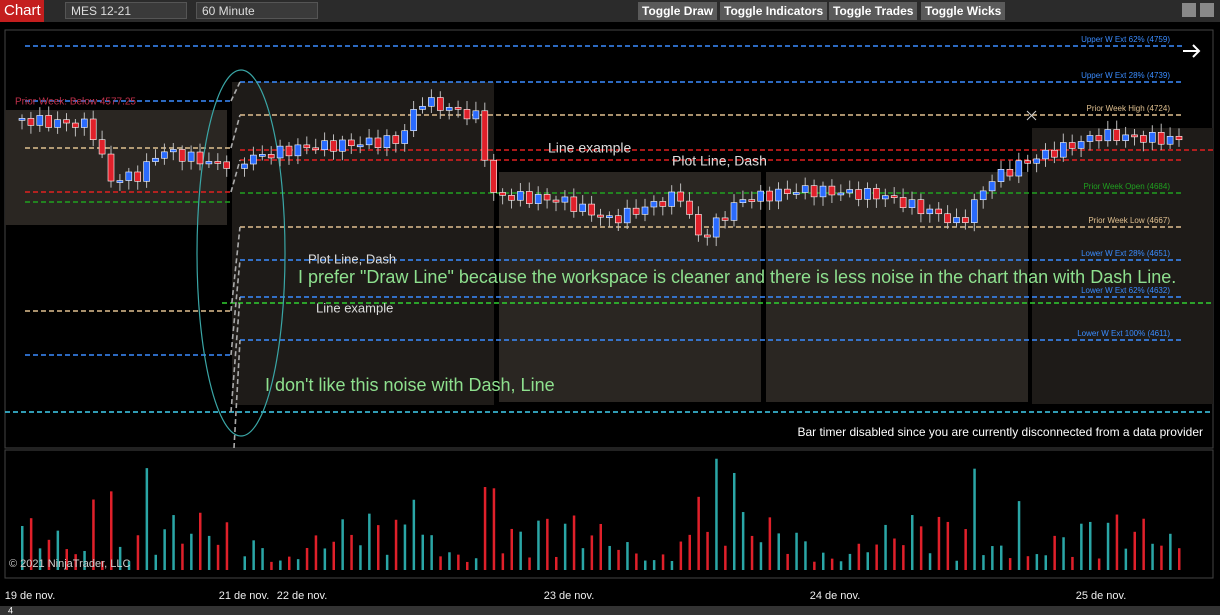 This screenshot has height=615, width=1220. What do you see at coordinates (569, 596) in the screenshot?
I see `x-axis-label: 23 de nov.` at bounding box center [569, 596].